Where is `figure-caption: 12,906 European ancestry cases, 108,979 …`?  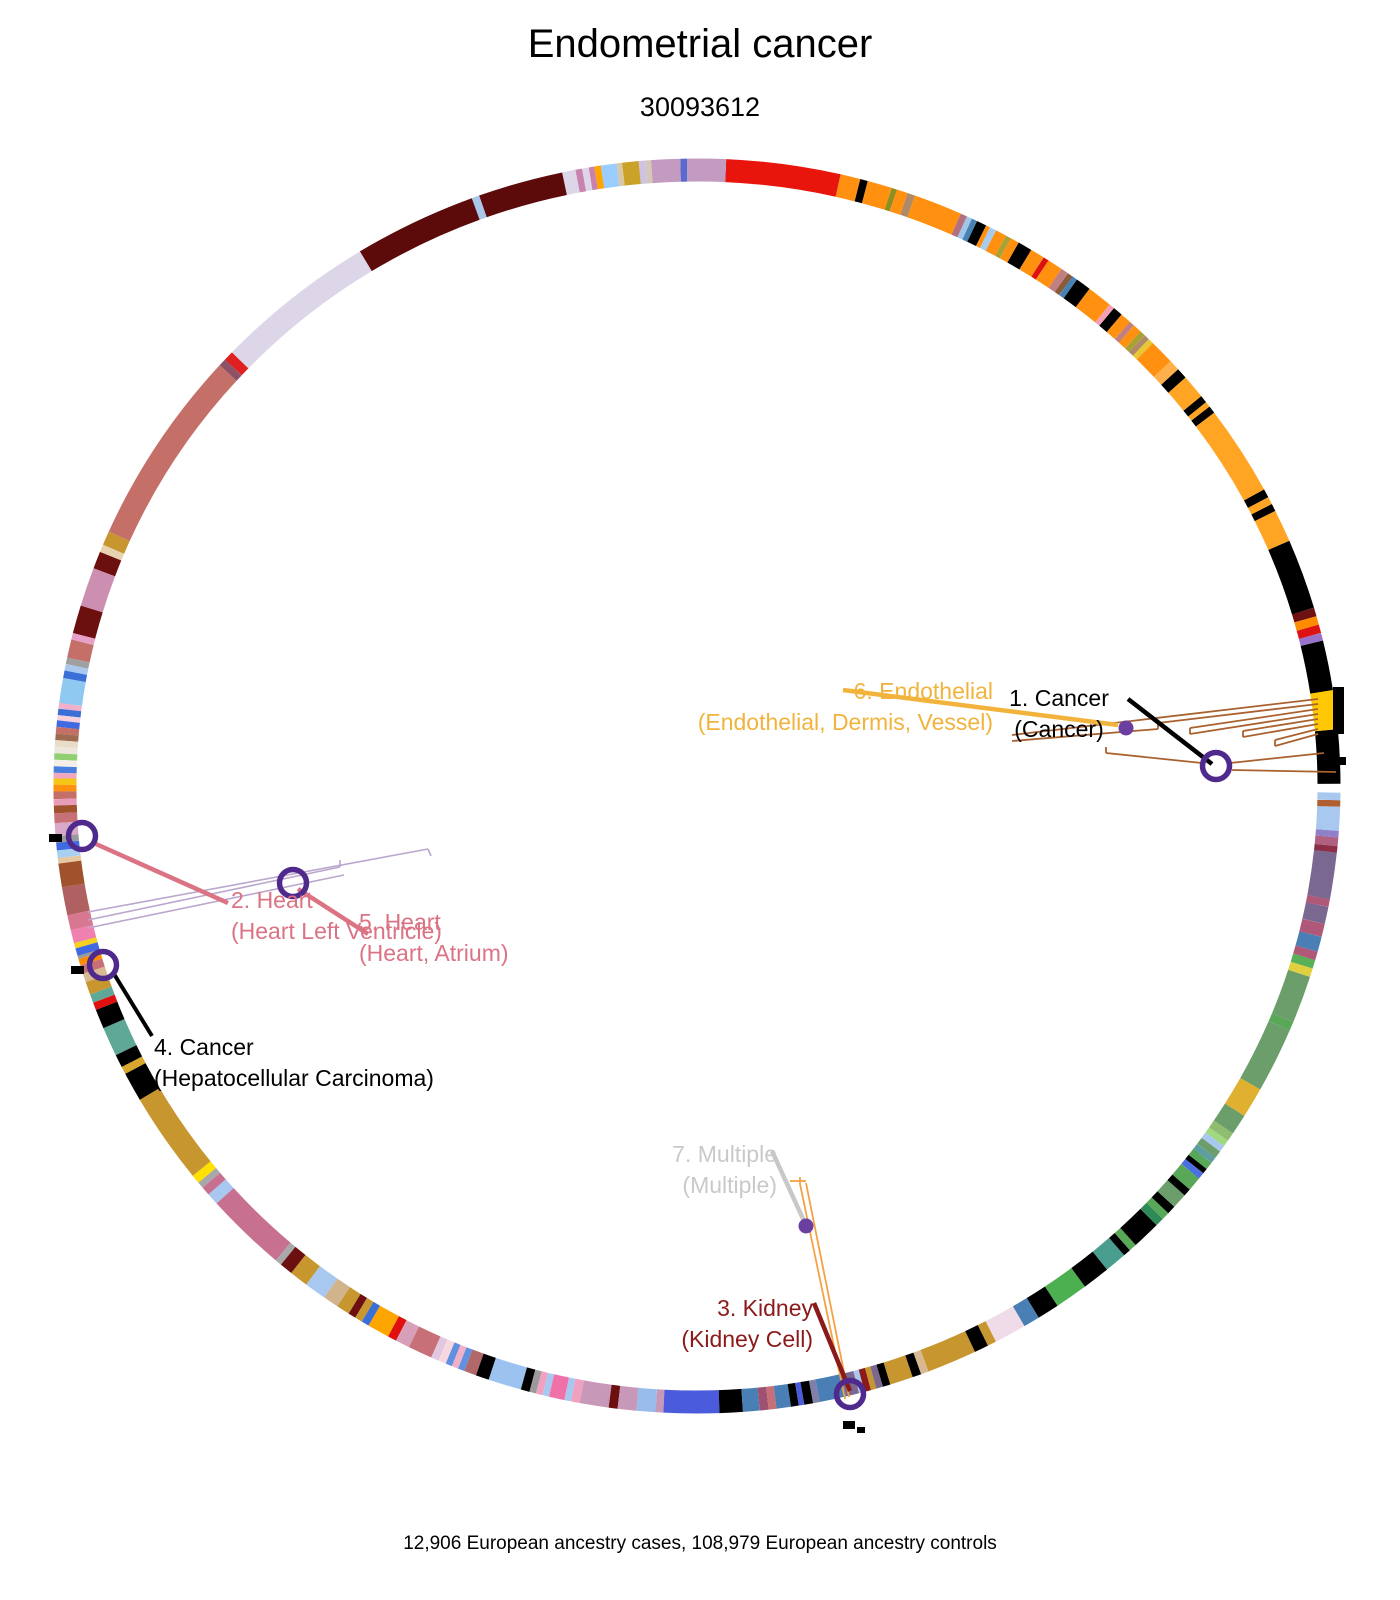
figure-caption: 12,906 European ancestry cases, 108,979 … is located at coordinates (700, 1543).